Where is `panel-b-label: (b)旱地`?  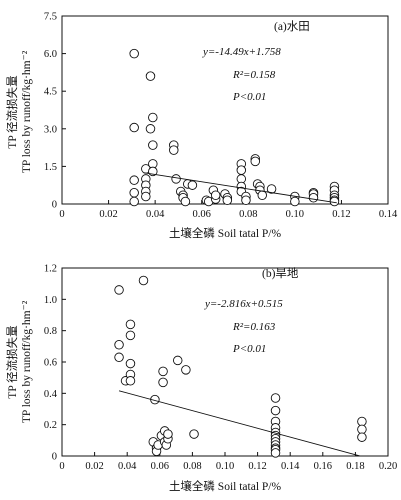 panel-b-label: (b)旱地 is located at coordinates (280, 273).